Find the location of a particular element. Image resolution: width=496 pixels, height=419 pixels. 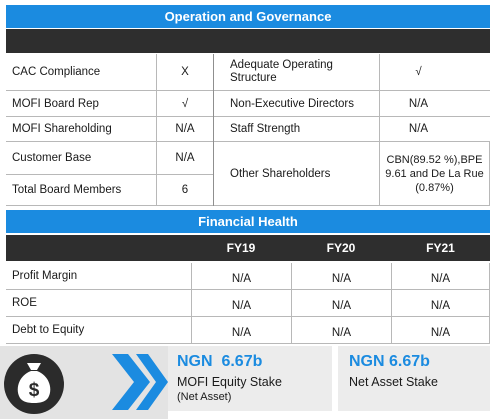

profit-margin-fy19: N/A is located at coordinates (241, 276).